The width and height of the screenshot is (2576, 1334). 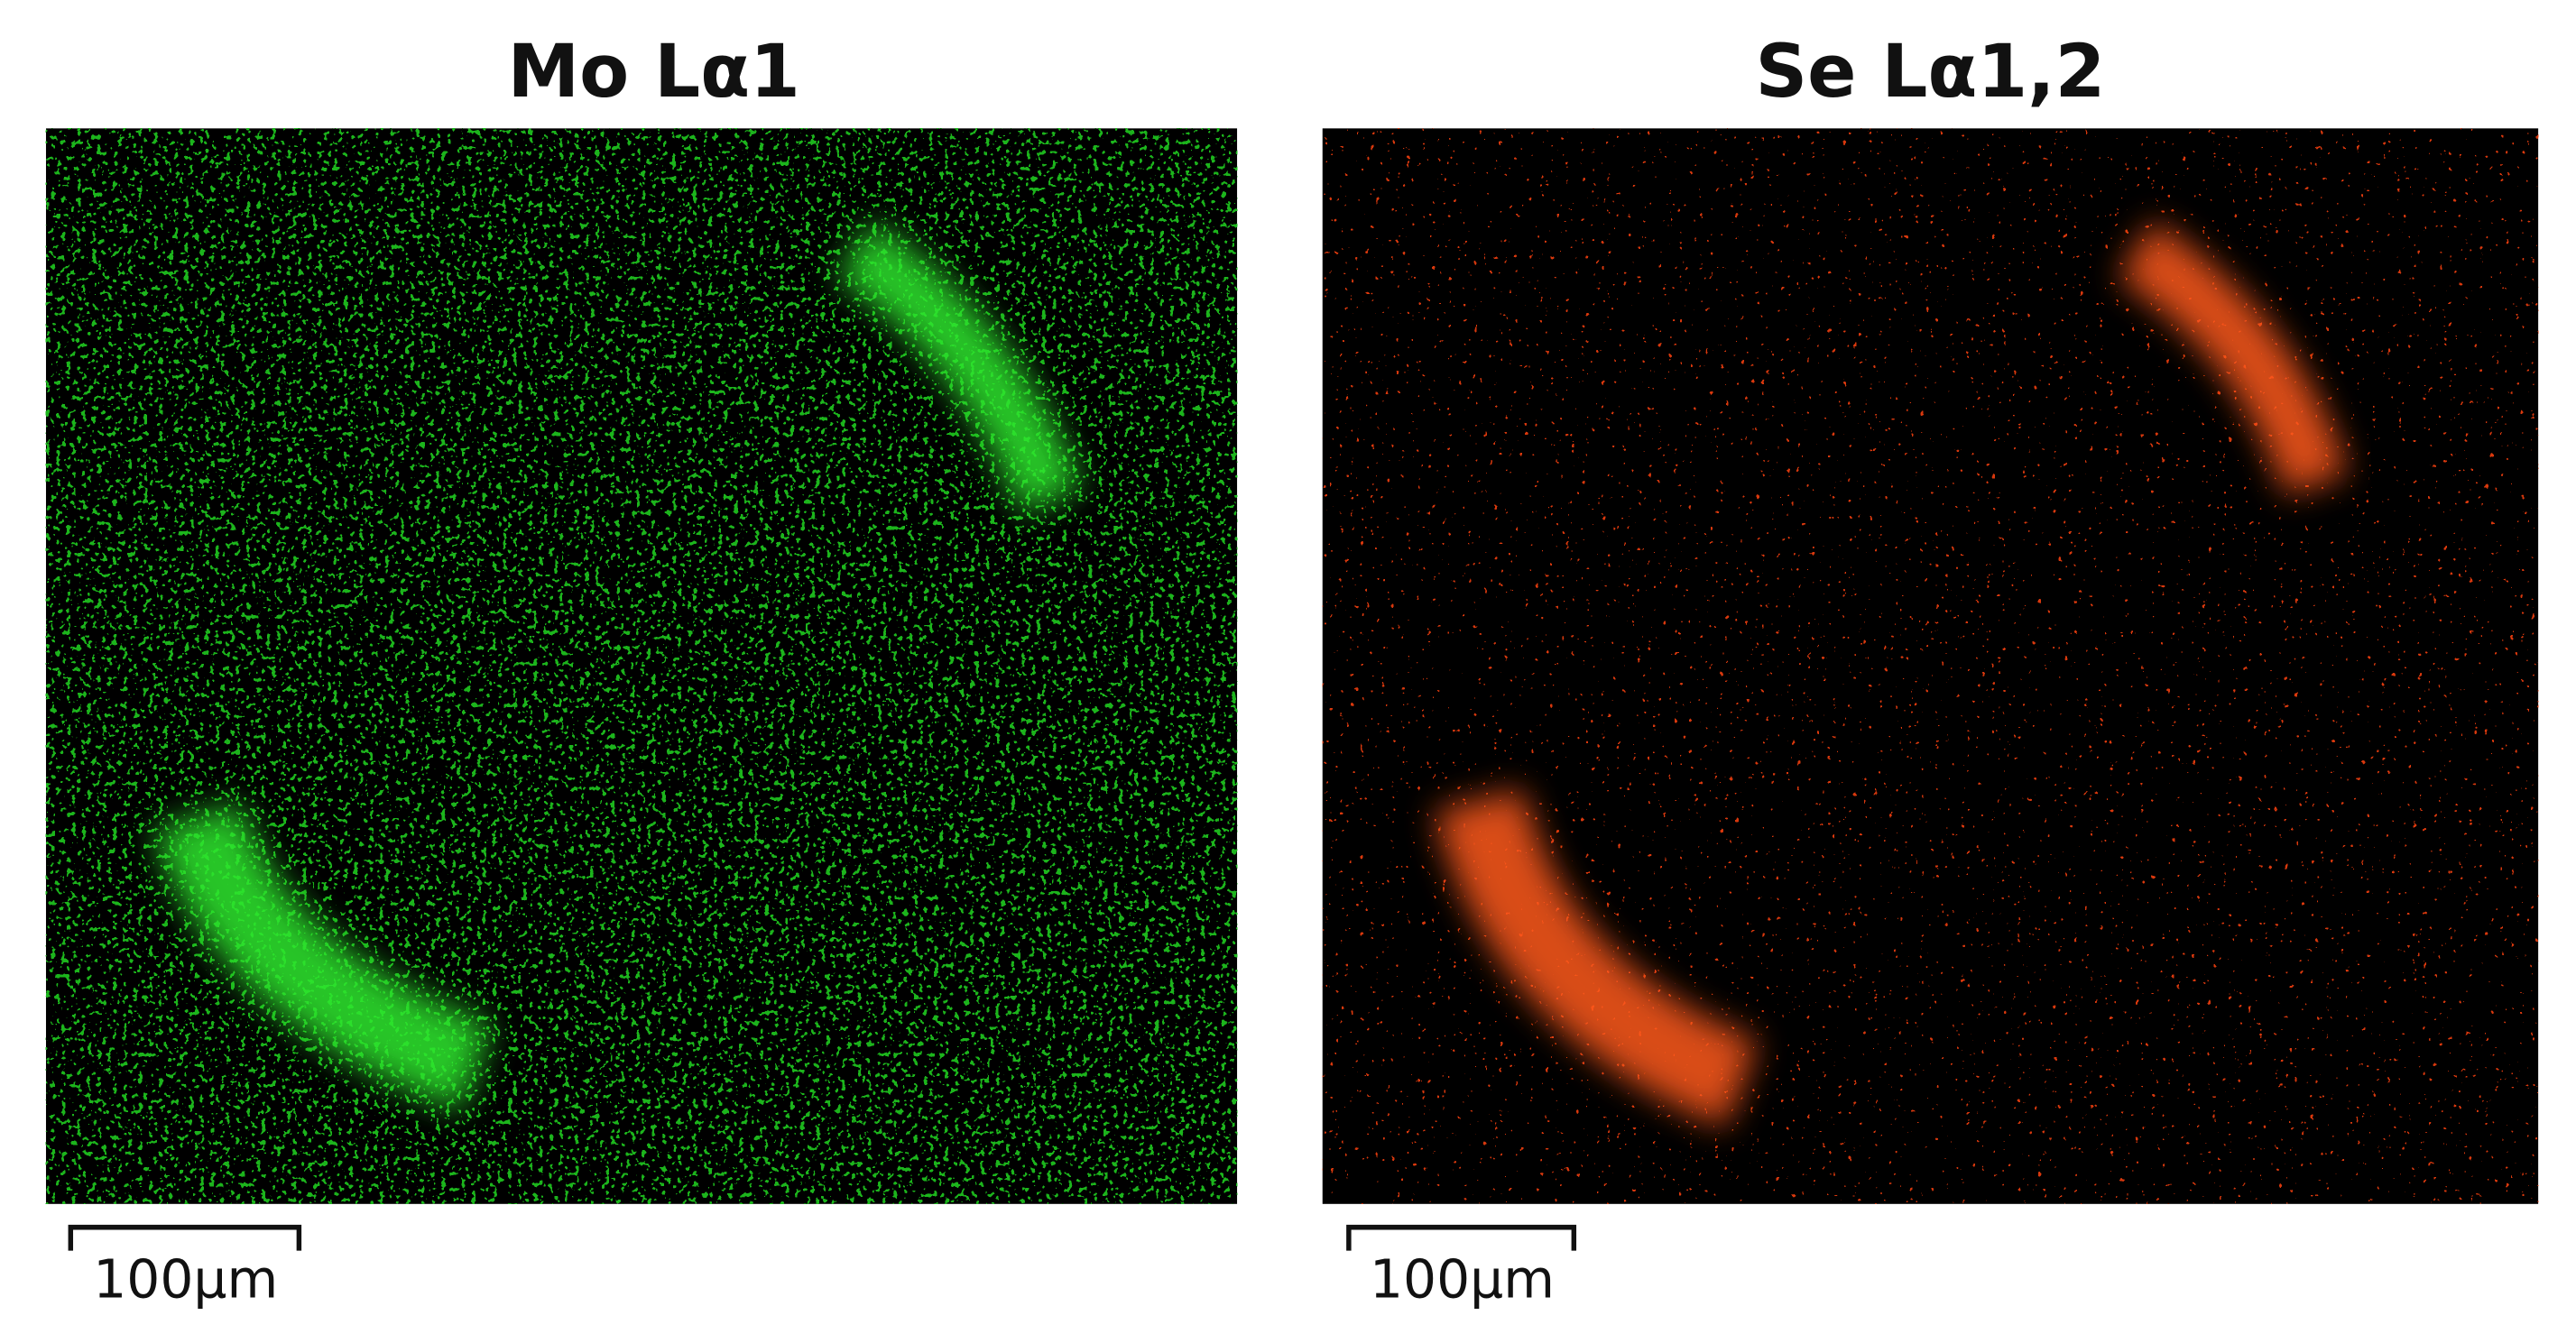 What do you see at coordinates (1930, 73) in the screenshot?
I see `panel-title: Se Lα1,2` at bounding box center [1930, 73].